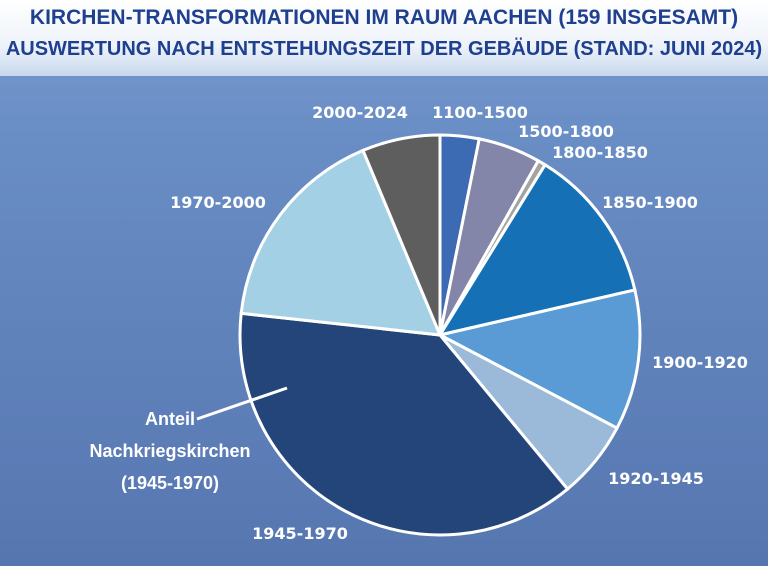  Describe the element at coordinates (700, 362) in the screenshot. I see `slice-label-1900-1920: 1900-1920` at that location.